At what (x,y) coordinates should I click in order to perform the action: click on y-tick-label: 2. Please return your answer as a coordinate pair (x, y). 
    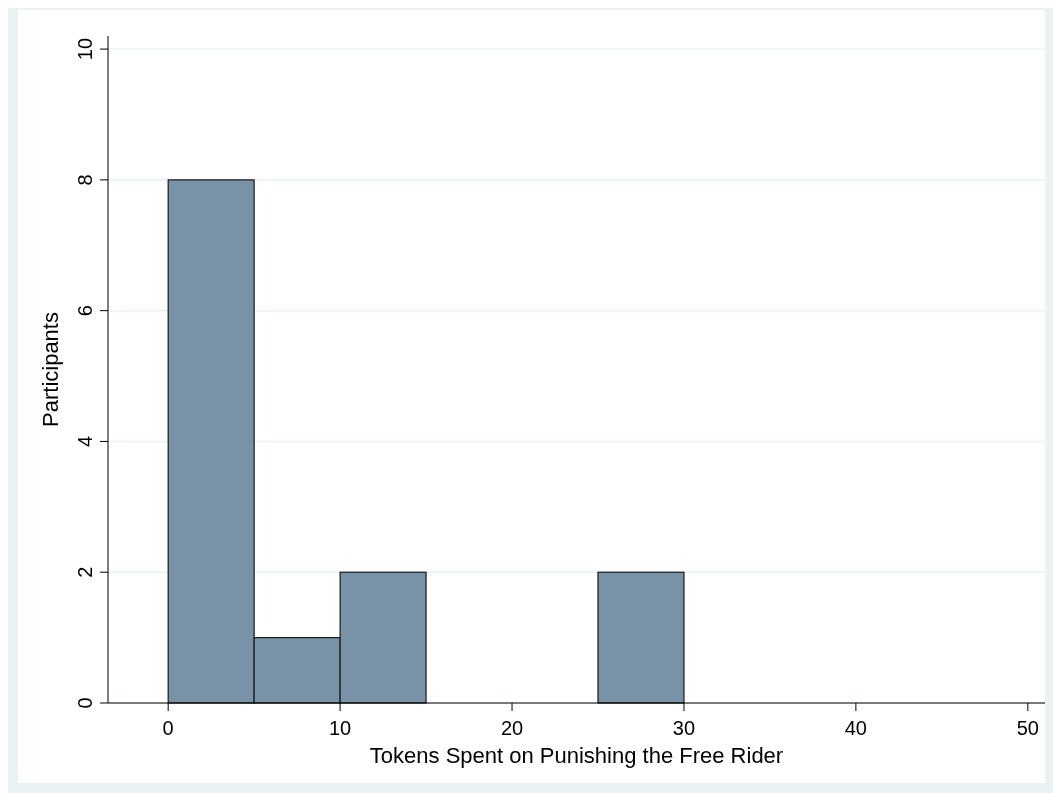
    Looking at the image, I should click on (85, 572).